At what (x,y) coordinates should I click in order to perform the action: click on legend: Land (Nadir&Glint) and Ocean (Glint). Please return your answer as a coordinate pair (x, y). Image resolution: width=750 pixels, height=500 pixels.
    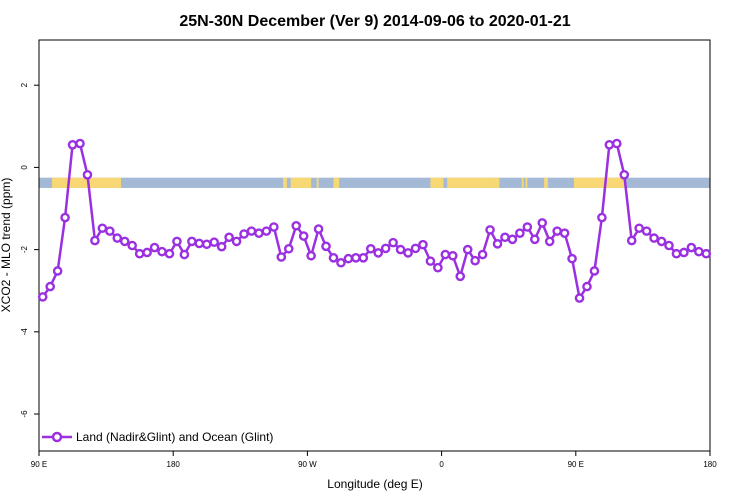
    Looking at the image, I should click on (157, 437).